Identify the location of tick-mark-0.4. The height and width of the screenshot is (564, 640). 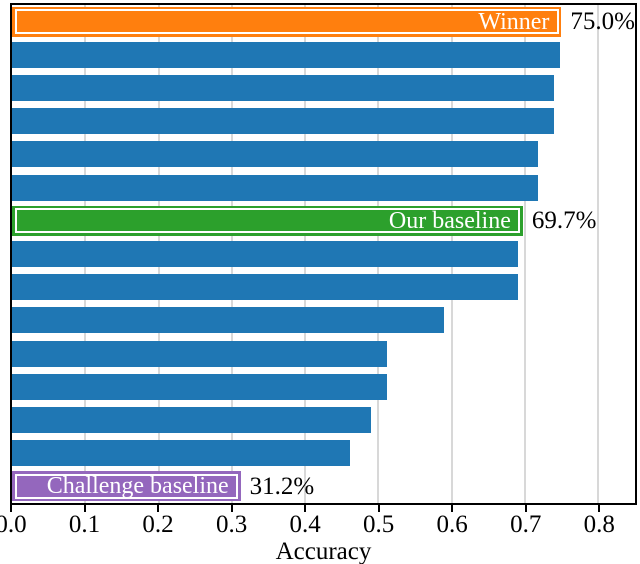
(305, 508).